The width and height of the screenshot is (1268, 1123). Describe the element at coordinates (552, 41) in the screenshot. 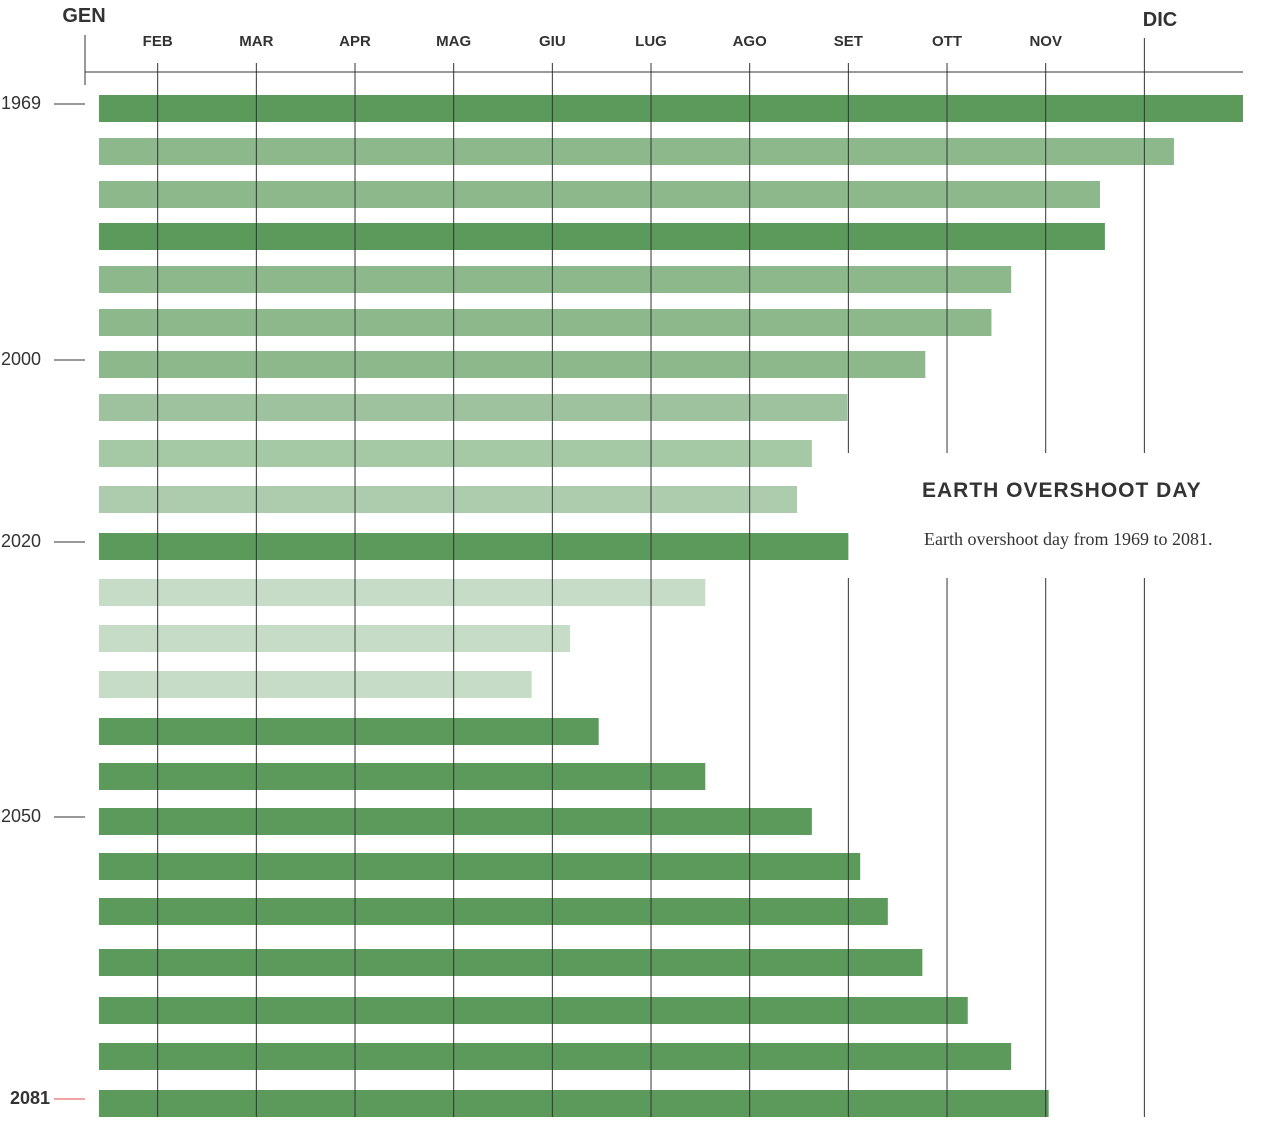

I see `month-label-giu: GIU` at that location.